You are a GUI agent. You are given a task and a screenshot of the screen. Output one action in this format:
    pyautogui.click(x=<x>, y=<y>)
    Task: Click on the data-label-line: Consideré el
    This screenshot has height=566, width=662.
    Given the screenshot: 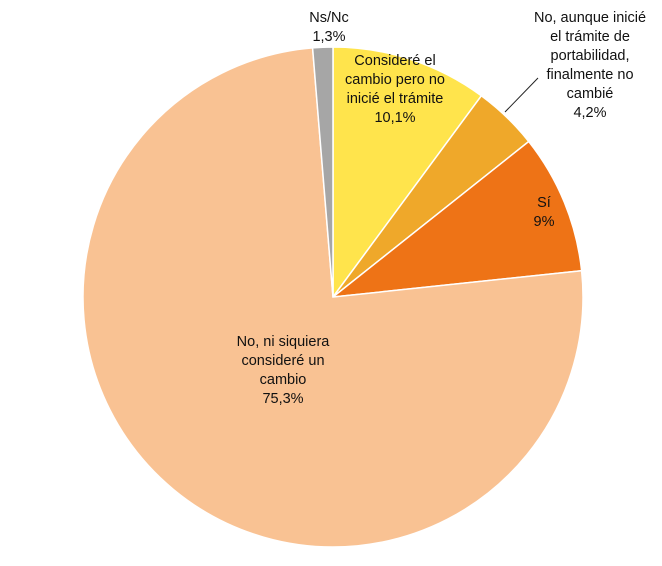 What is the action you would take?
    pyautogui.click(x=394, y=61)
    